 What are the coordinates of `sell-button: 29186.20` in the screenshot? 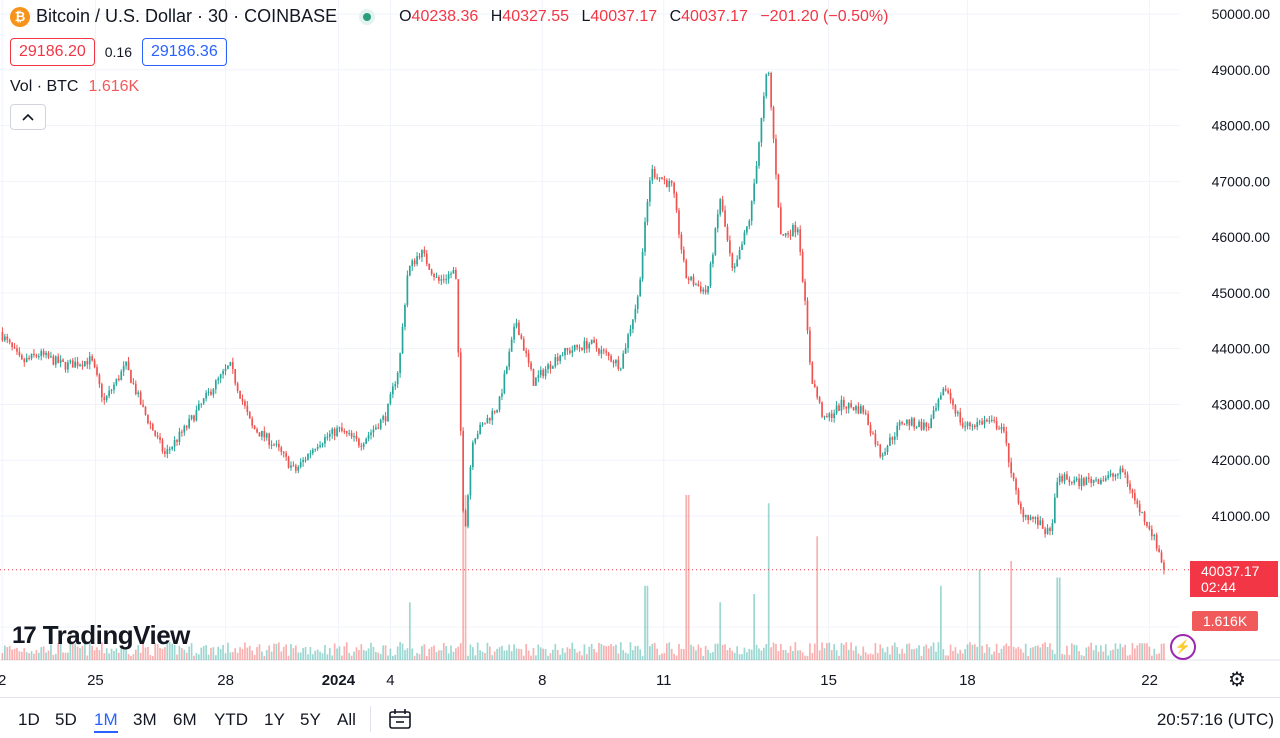 It's located at (52, 52).